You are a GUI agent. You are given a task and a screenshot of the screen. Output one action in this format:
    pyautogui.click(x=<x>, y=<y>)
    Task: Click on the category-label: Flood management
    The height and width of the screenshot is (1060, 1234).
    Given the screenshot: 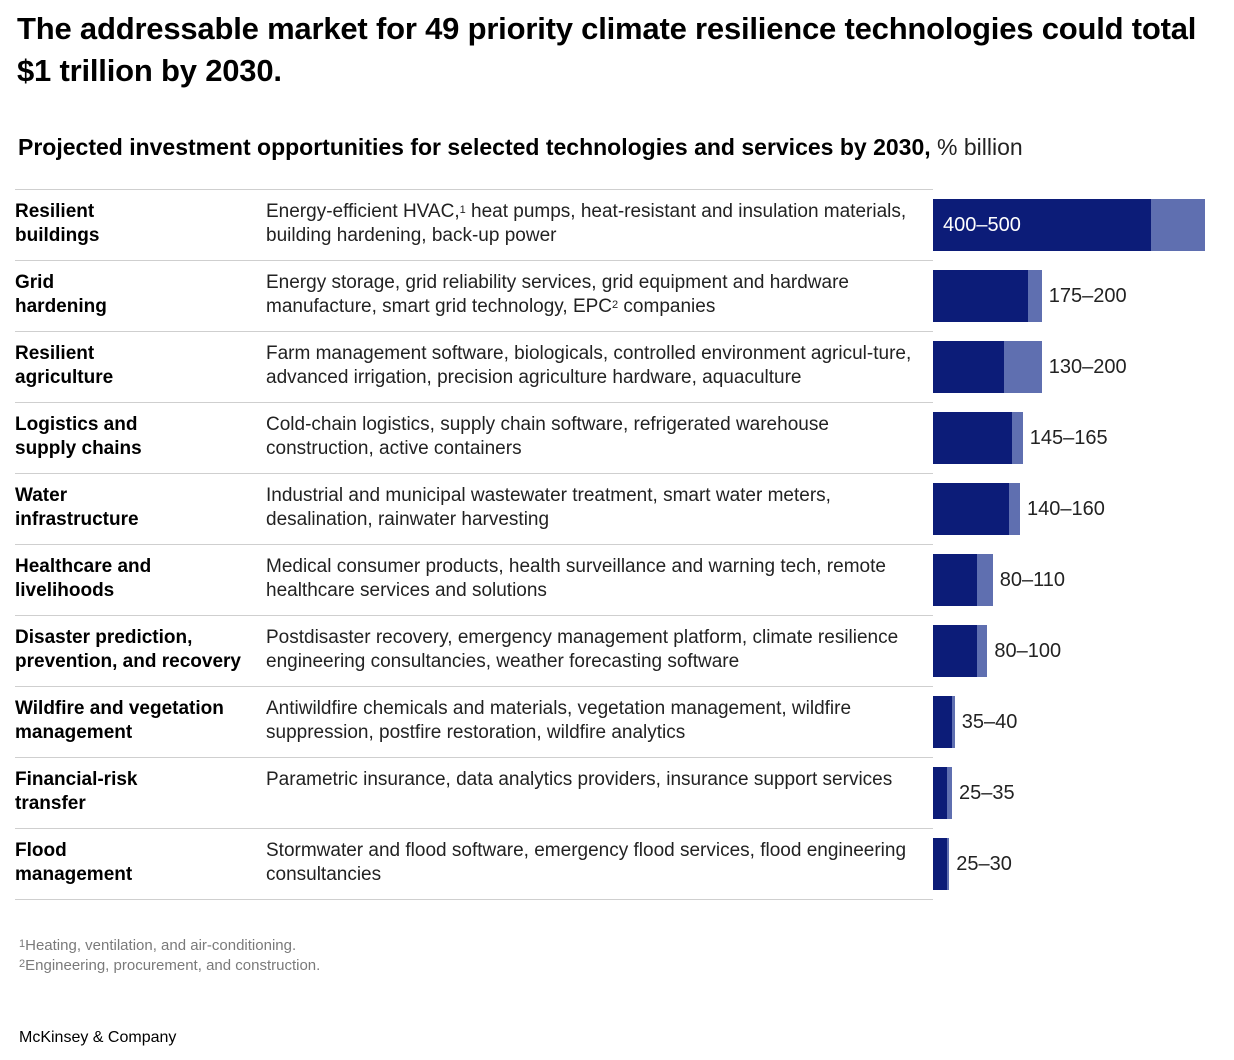 What is the action you would take?
    pyautogui.click(x=137, y=863)
    